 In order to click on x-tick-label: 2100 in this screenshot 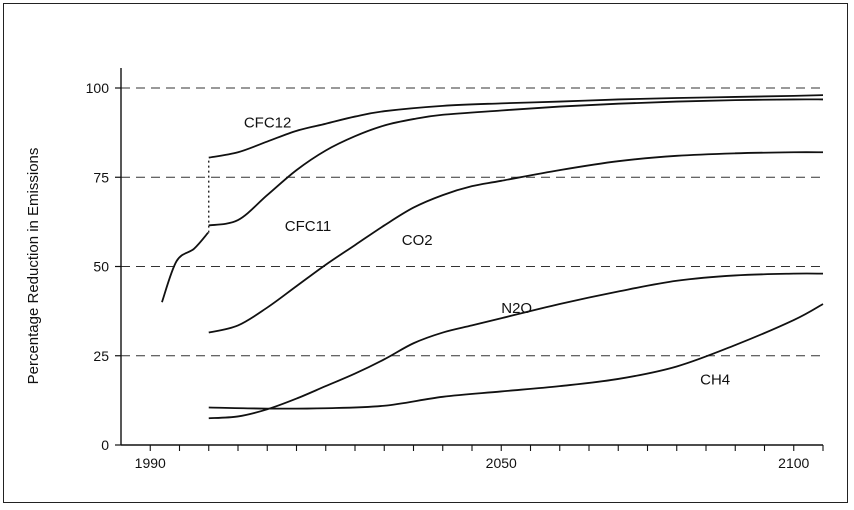, I will do `click(793, 463)`.